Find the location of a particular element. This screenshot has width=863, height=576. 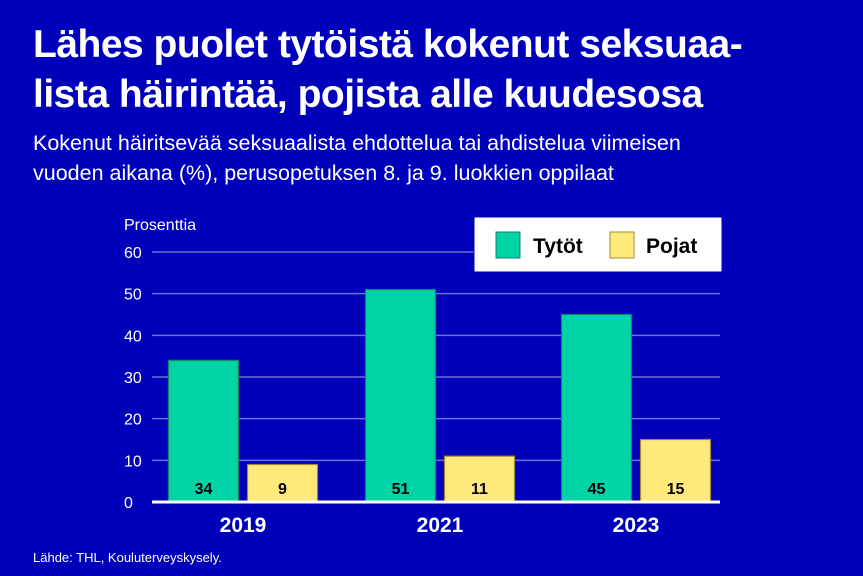

data-label: 34 is located at coordinates (204, 489).